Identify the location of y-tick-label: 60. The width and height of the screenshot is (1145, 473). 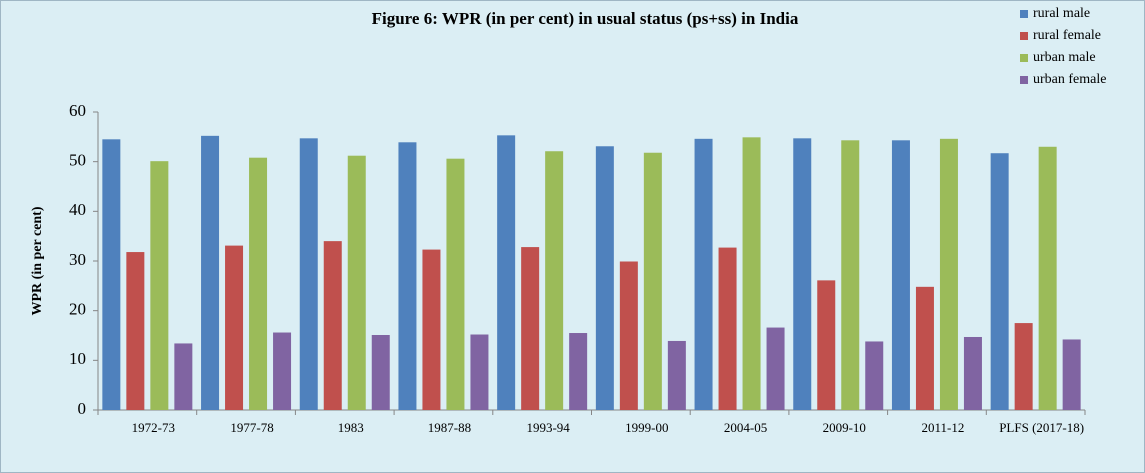
(77, 110).